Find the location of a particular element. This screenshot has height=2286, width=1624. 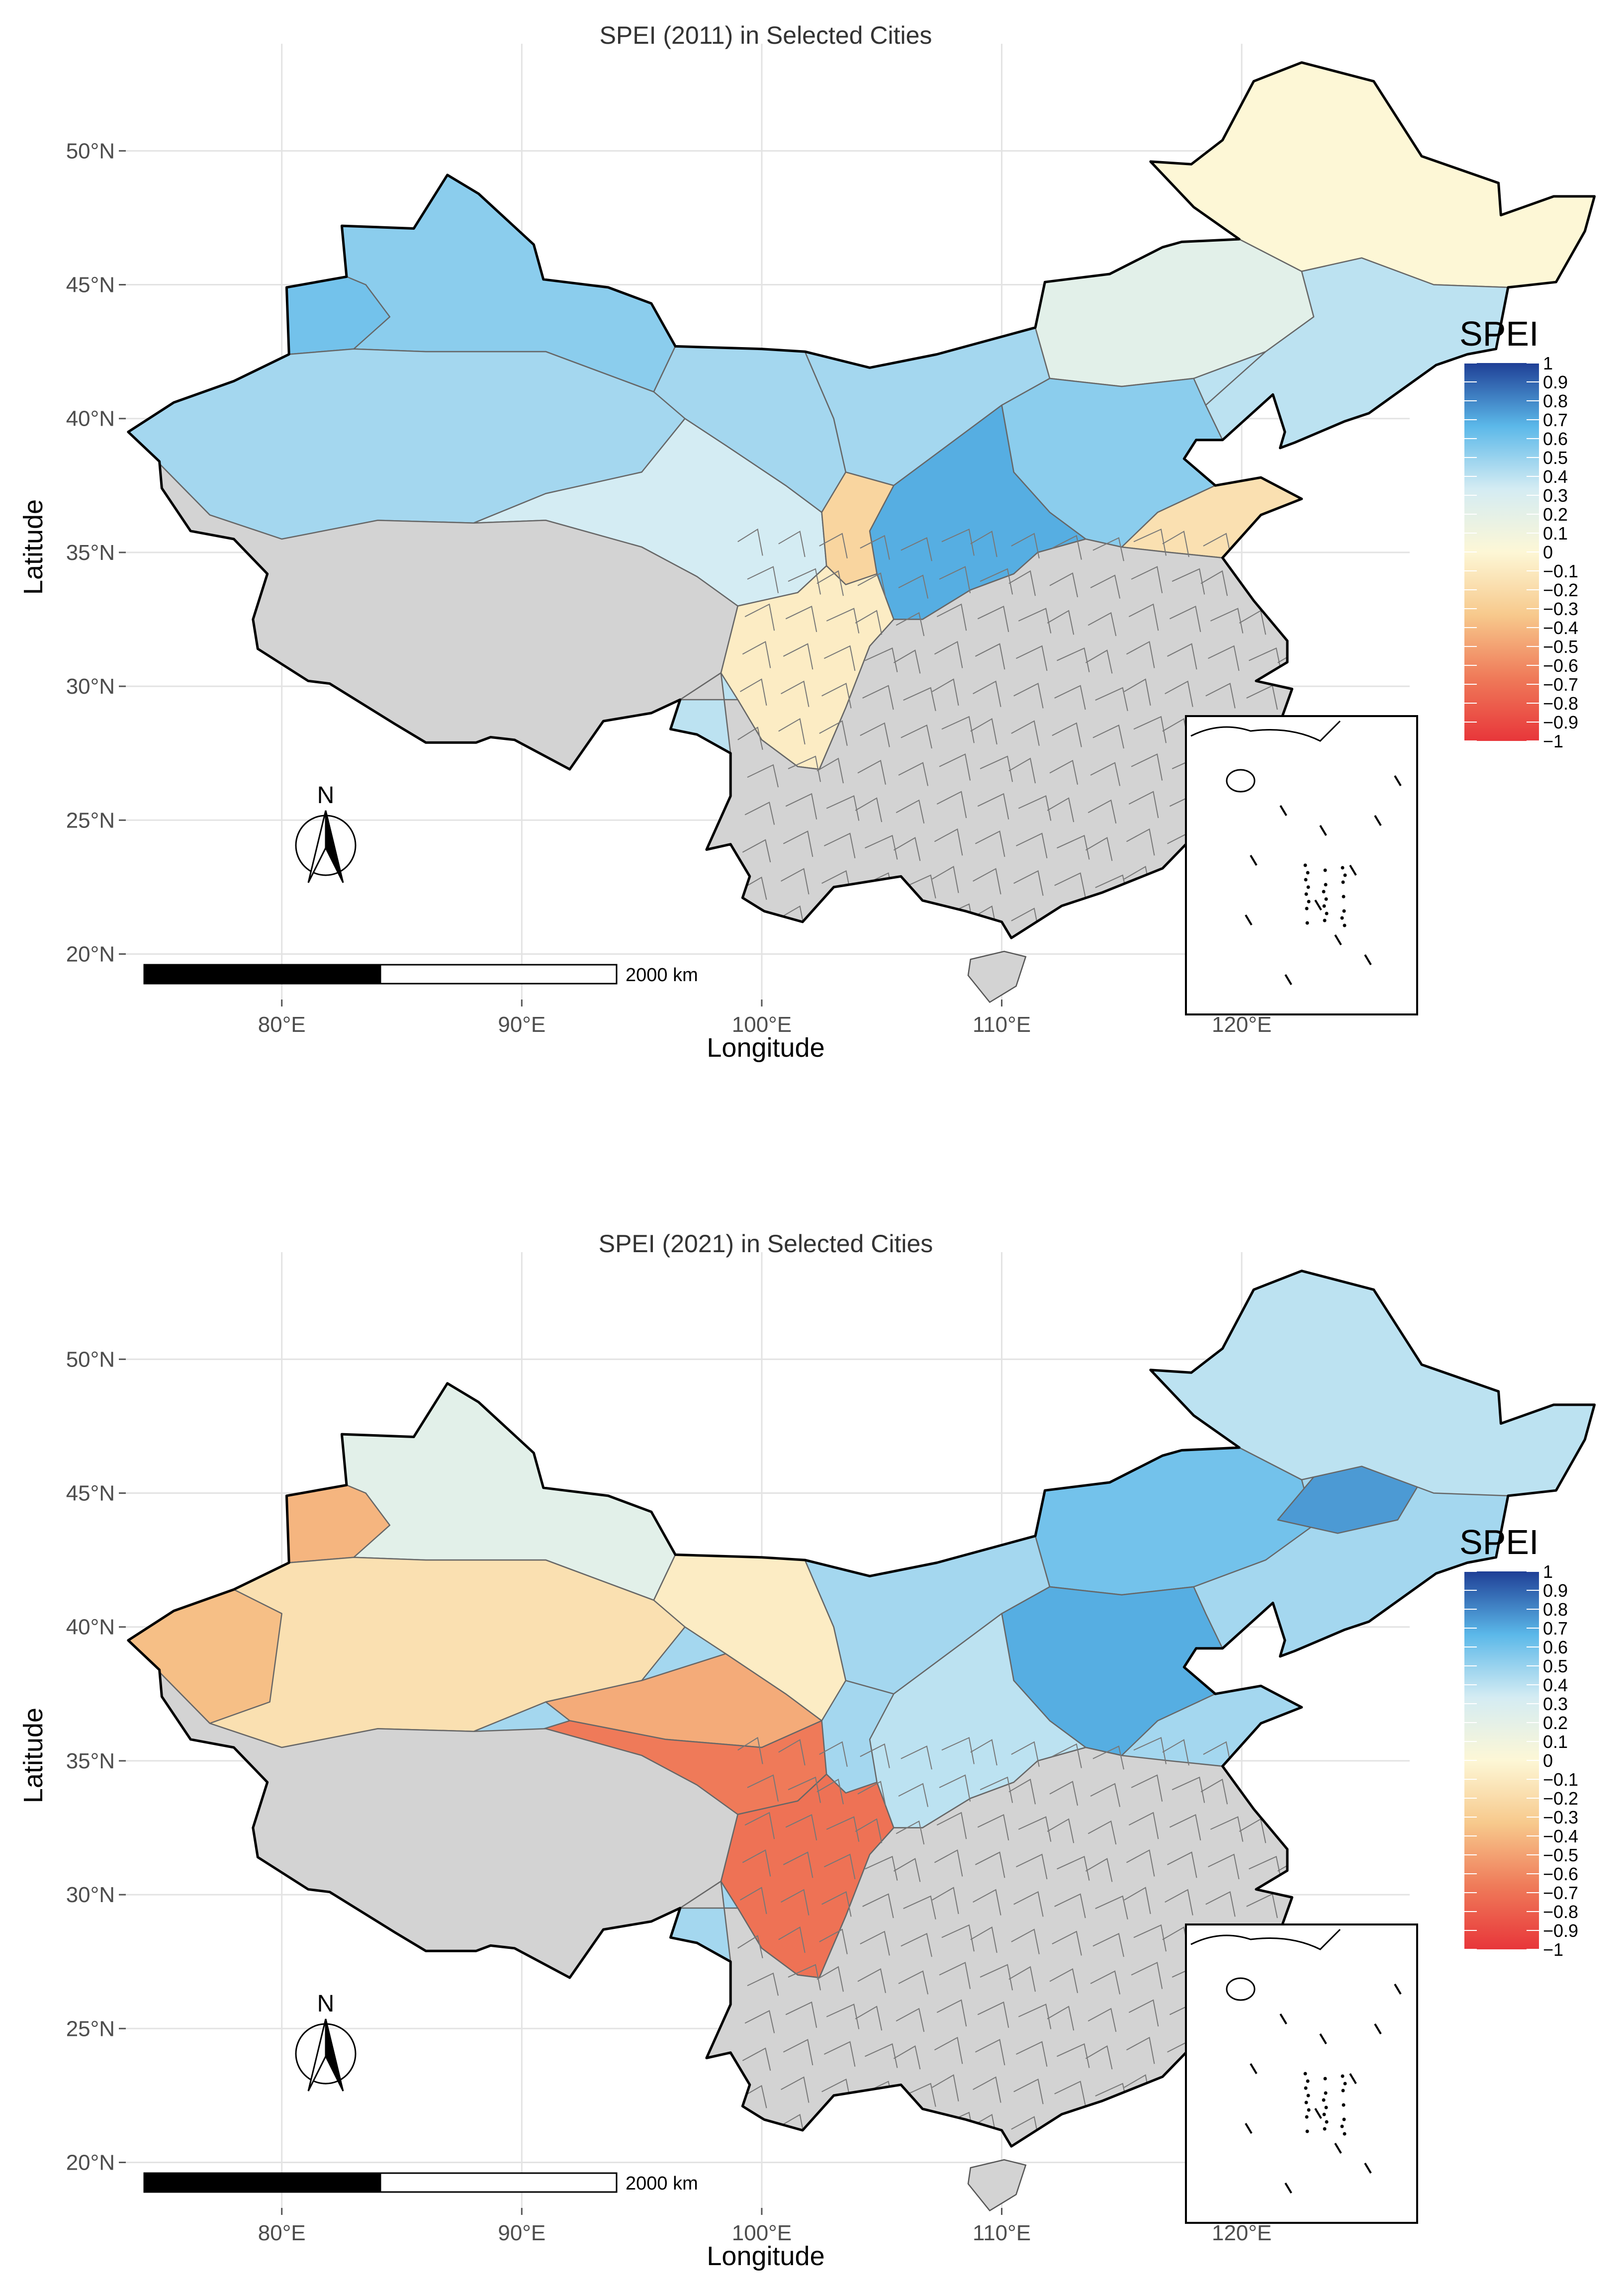

y-tick-label: 35°N is located at coordinates (90, 553).